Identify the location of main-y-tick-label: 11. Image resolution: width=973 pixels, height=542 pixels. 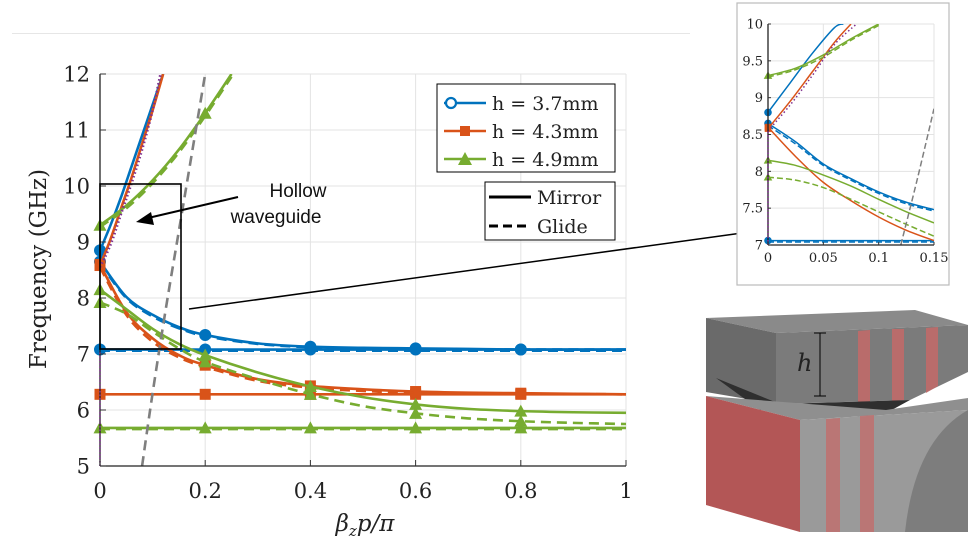
(76, 130).